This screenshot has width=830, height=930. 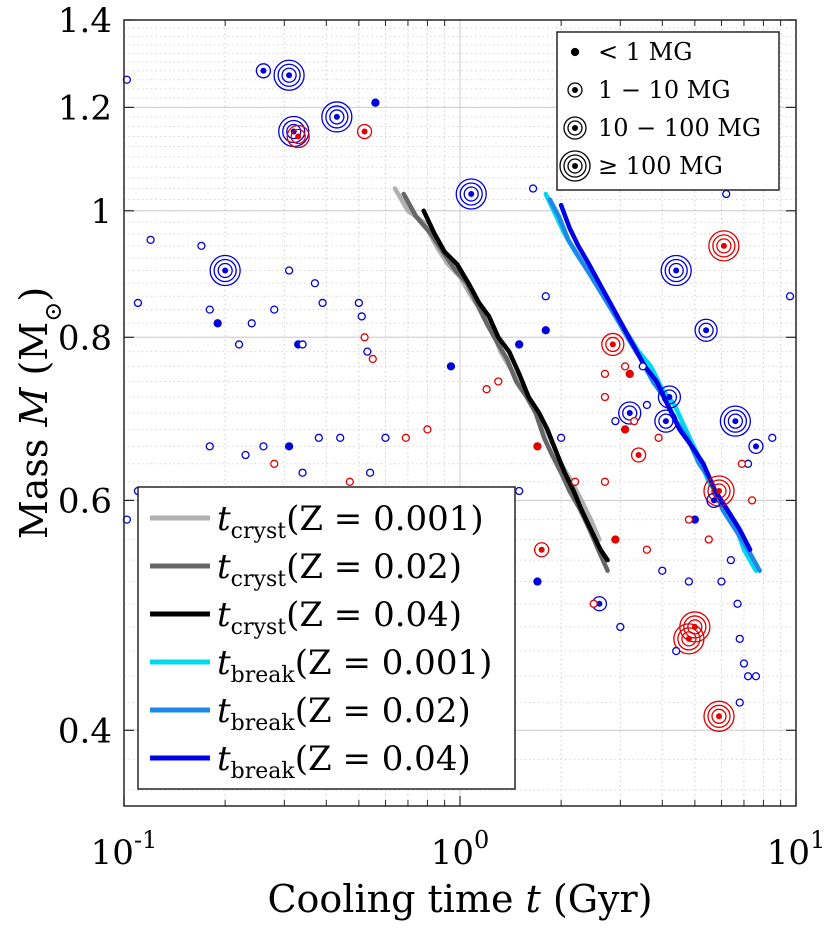 I want to click on field-legend-marker, so click(x=575, y=52).